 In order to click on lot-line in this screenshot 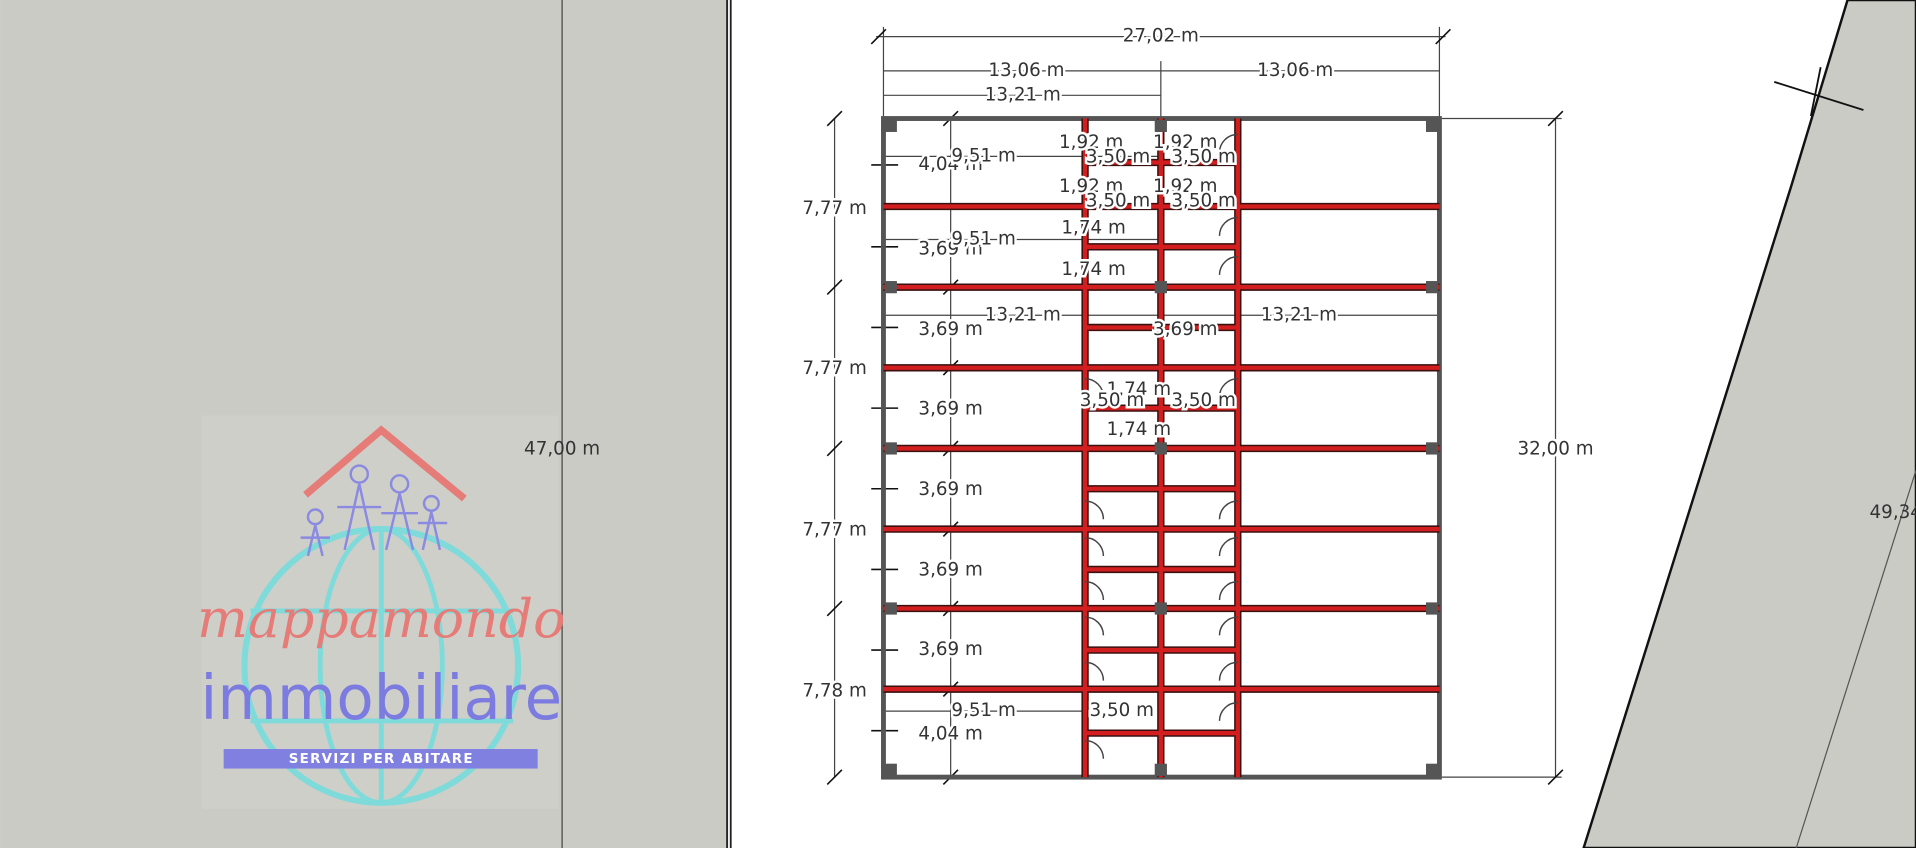, I will do `click(1855, 659)`.